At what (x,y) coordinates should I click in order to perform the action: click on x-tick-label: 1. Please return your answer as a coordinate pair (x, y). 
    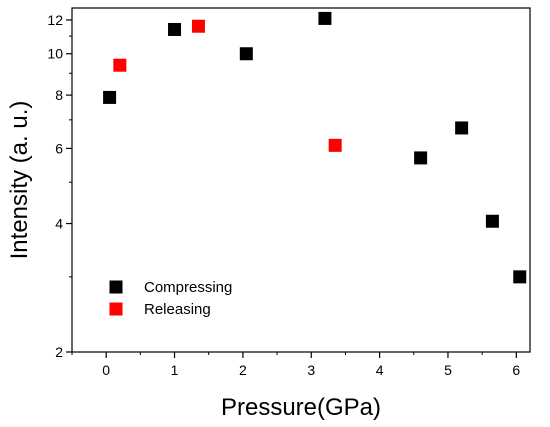
    Looking at the image, I should click on (175, 370).